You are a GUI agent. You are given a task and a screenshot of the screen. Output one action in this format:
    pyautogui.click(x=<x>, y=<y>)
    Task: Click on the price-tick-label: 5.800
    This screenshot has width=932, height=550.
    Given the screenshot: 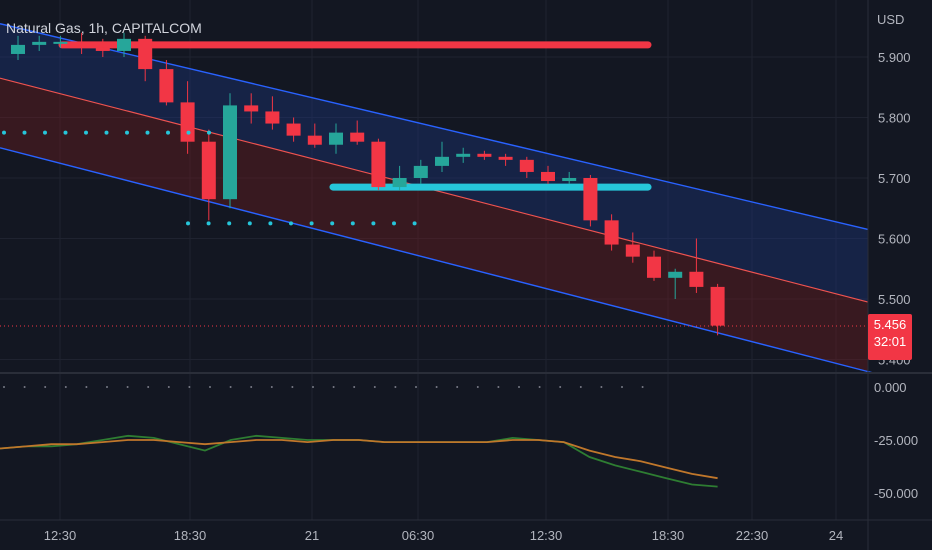 What is the action you would take?
    pyautogui.click(x=894, y=118)
    